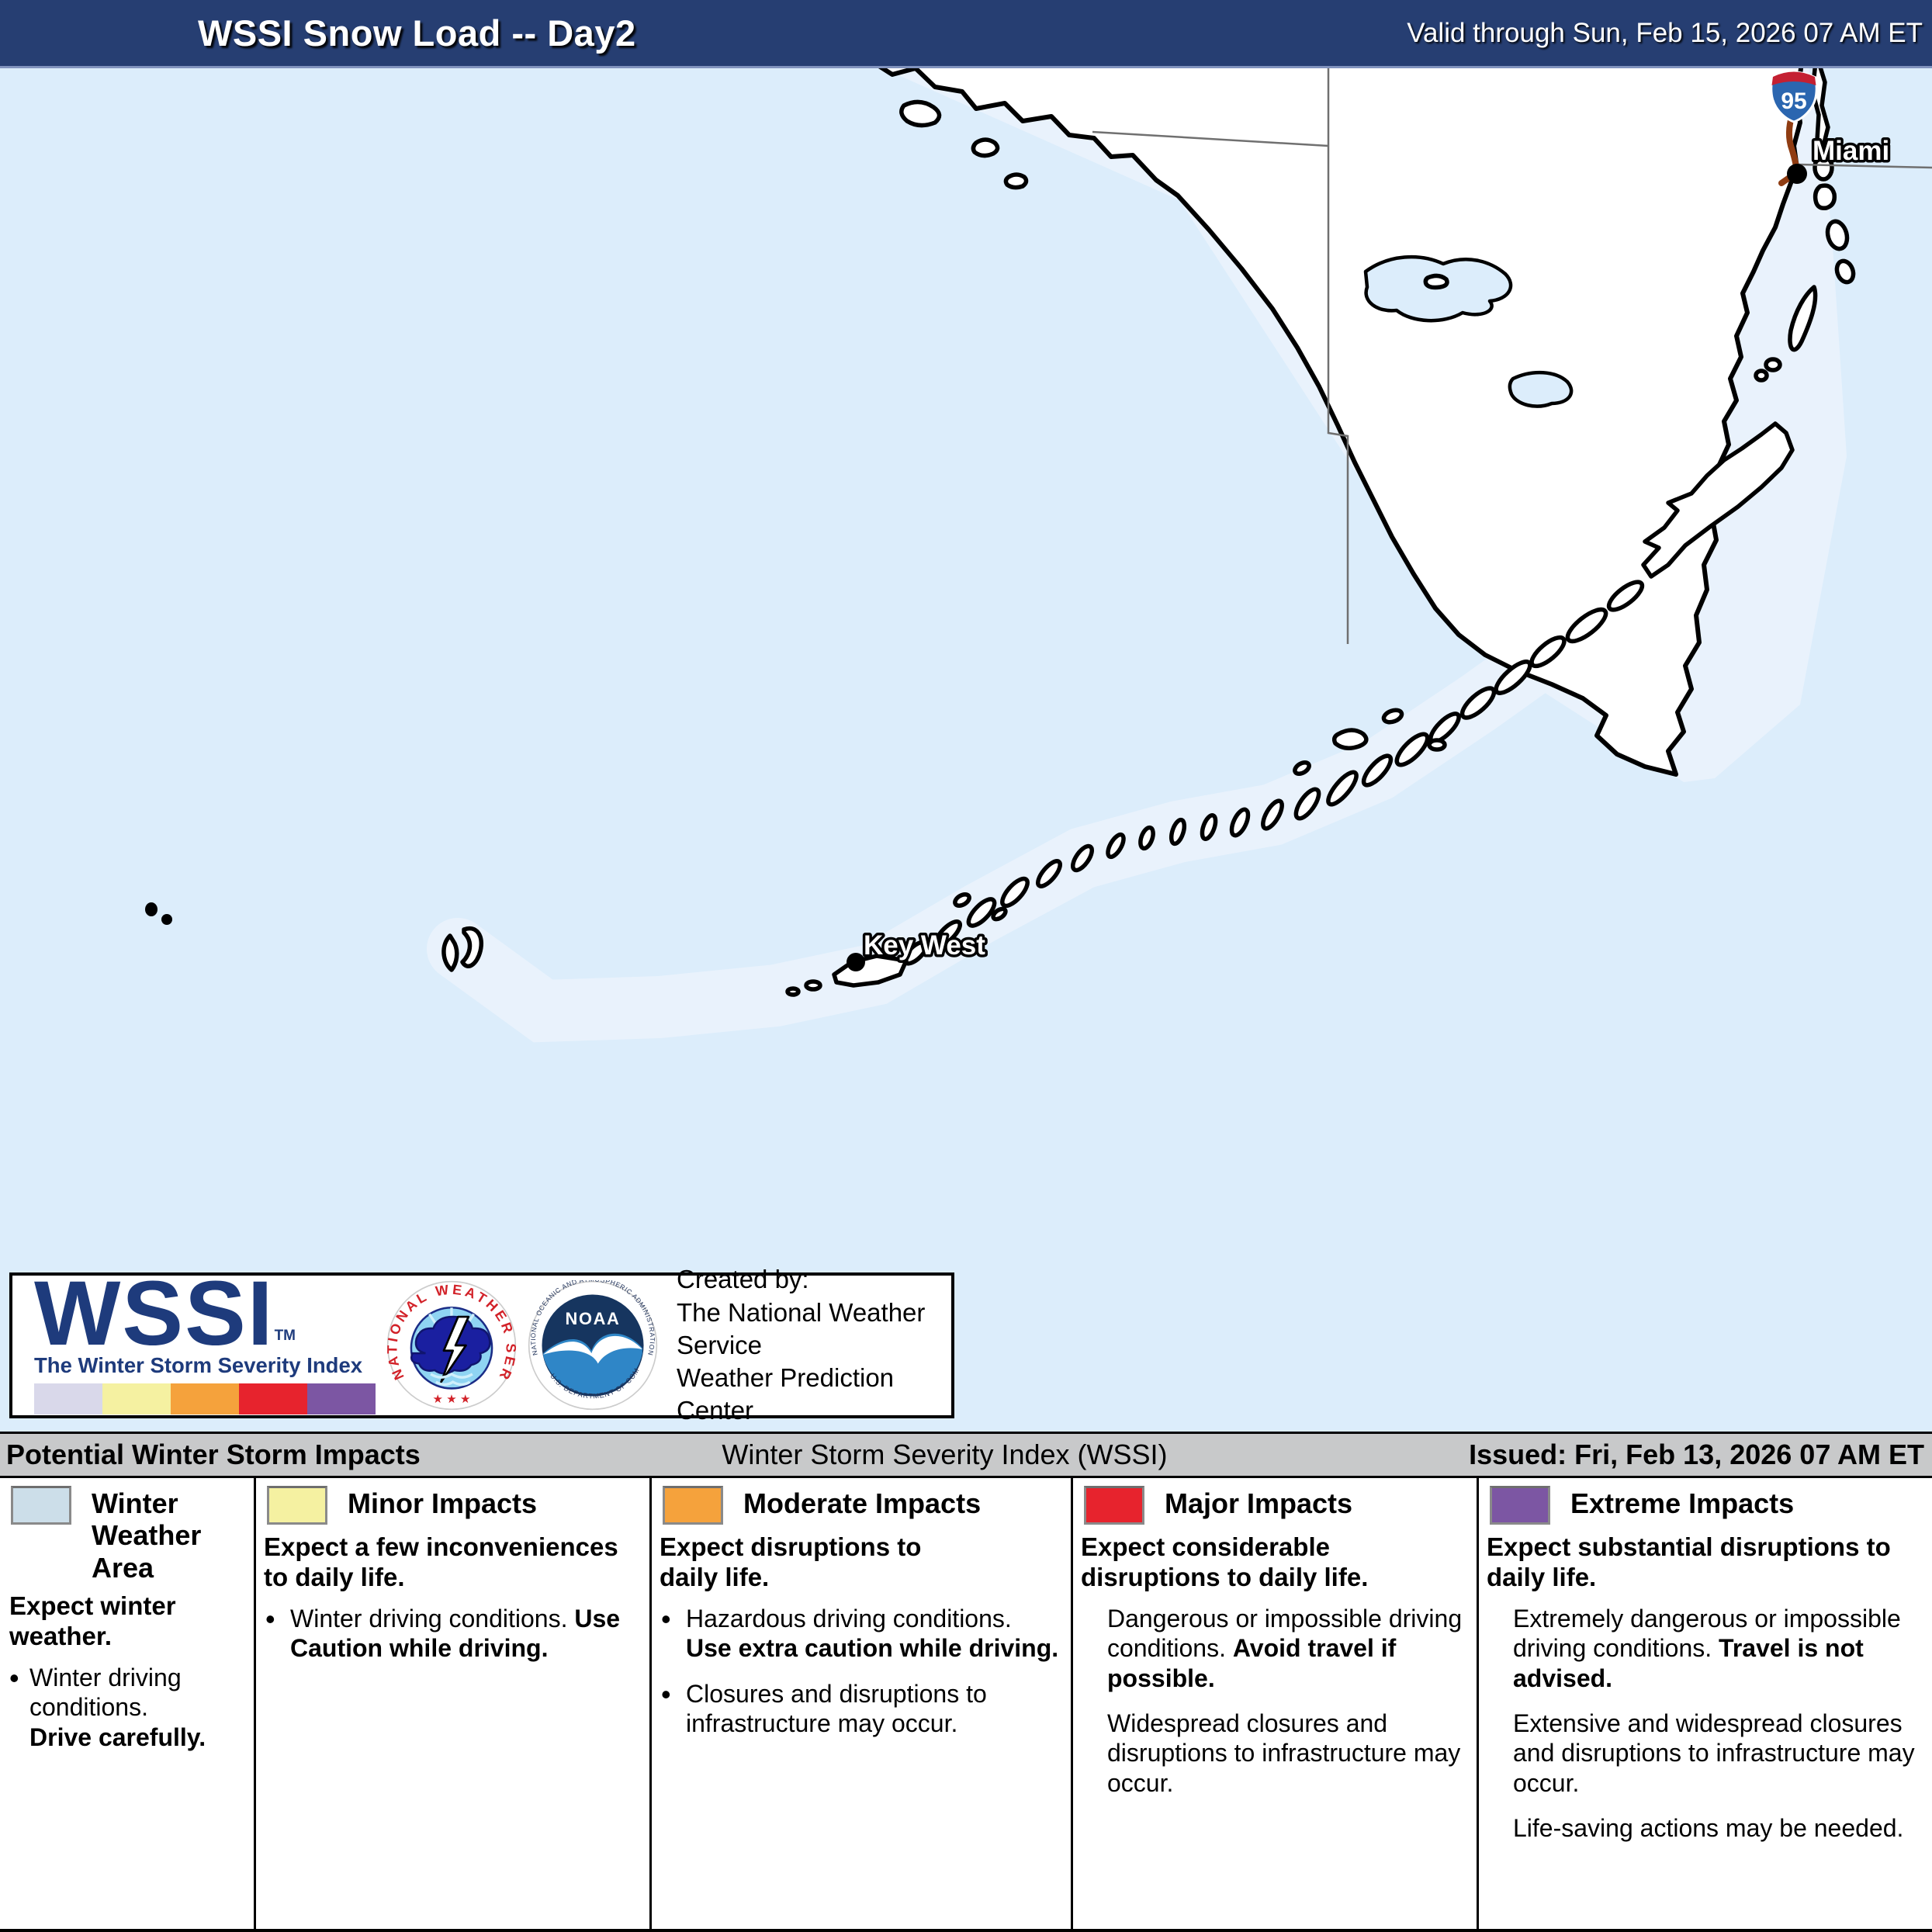  I want to click on item-bold-text: Drive carefully., so click(117, 1737).